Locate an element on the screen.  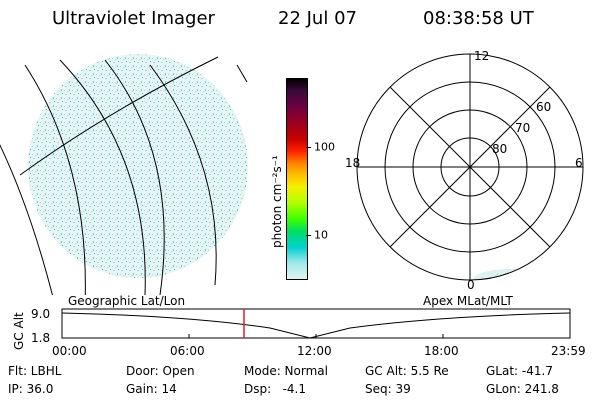
timeline-frame is located at coordinates (316, 323).